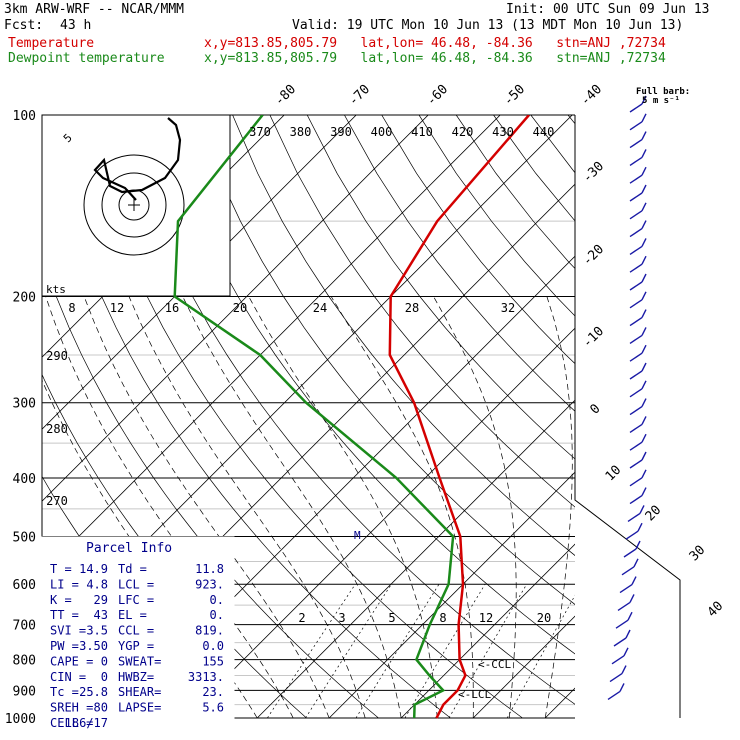  What do you see at coordinates (661, 101) in the screenshot?
I see `barb-note-units: 5 m s⁻¹` at bounding box center [661, 101].